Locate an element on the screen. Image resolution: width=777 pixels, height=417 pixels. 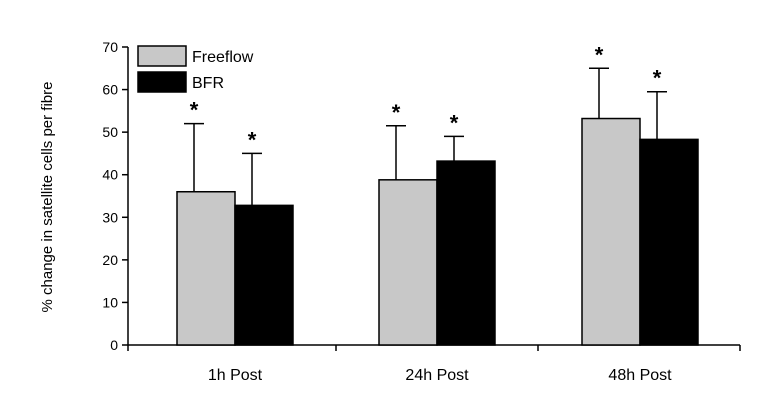
y-tick-label: 20 is located at coordinates (110, 260).